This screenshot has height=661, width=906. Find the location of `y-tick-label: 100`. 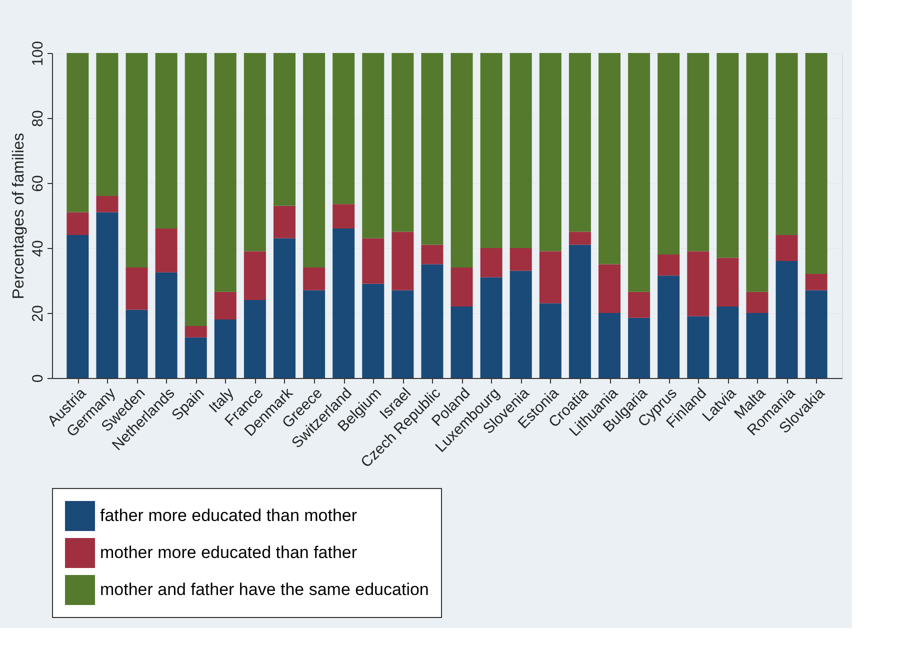

y-tick-label: 100 is located at coordinates (38, 53).